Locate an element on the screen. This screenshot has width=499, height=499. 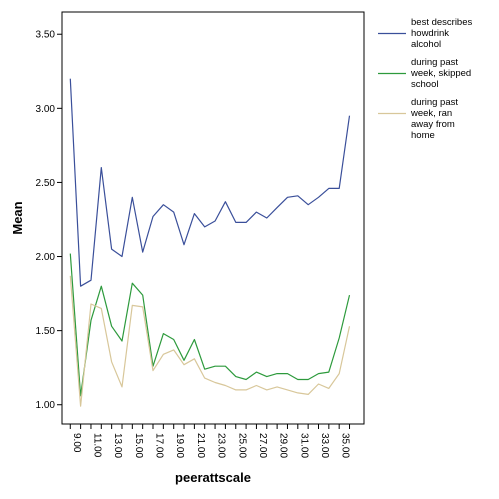
legend-label: away from is located at coordinates (433, 124).